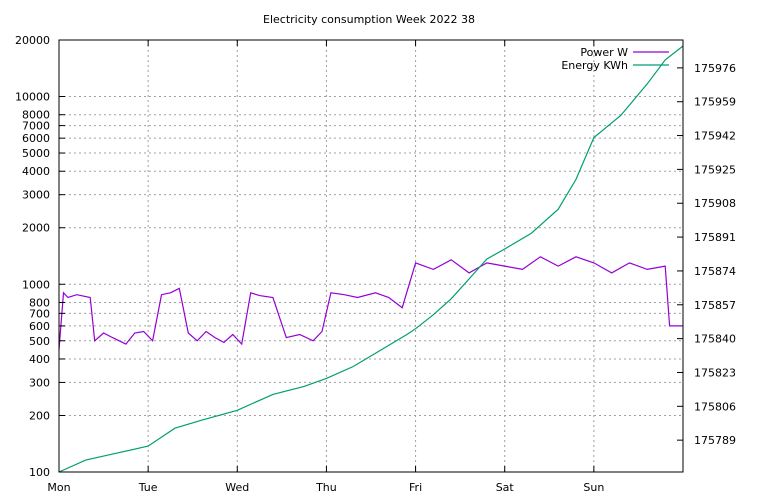  I want to click on y-left-tick-label: 1000, so click(36, 284).